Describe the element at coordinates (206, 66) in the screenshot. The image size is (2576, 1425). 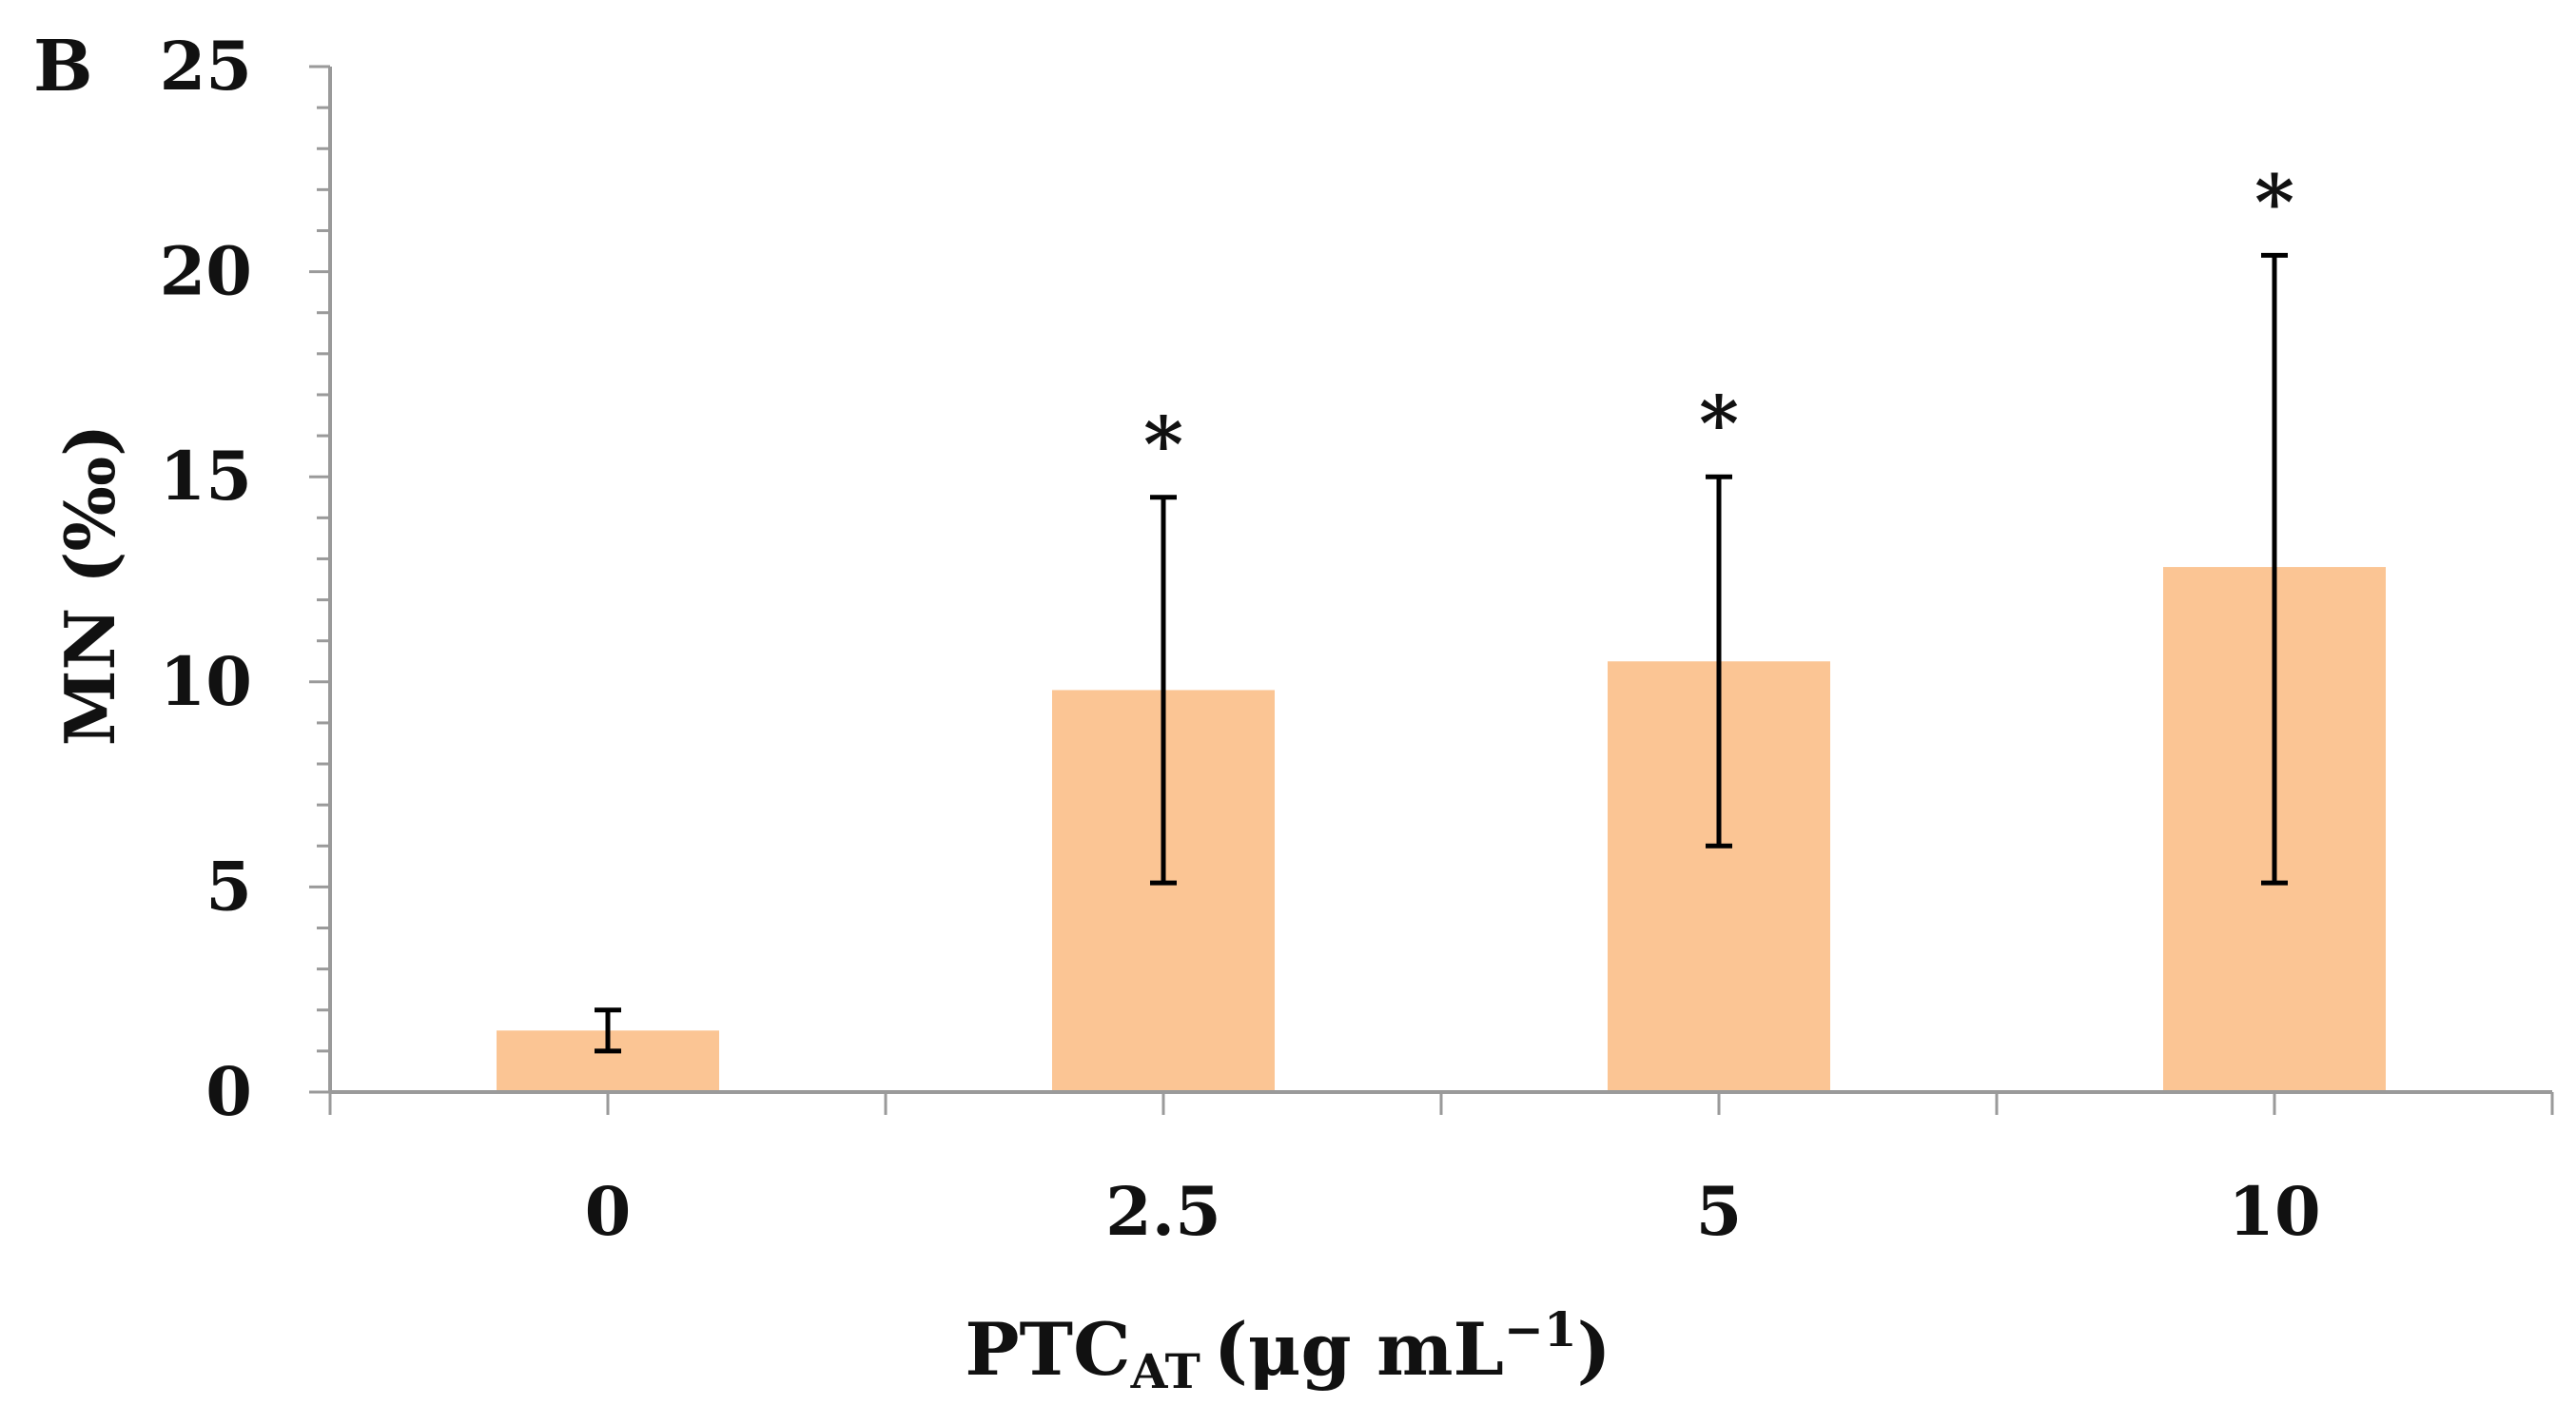
I see `y-tick-label: 25` at that location.